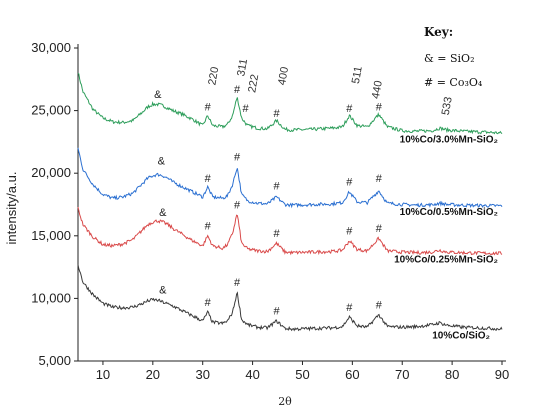 The width and height of the screenshot is (550, 414). Describe the element at coordinates (283, 76) in the screenshot. I see `hkl-label: 400` at that location.